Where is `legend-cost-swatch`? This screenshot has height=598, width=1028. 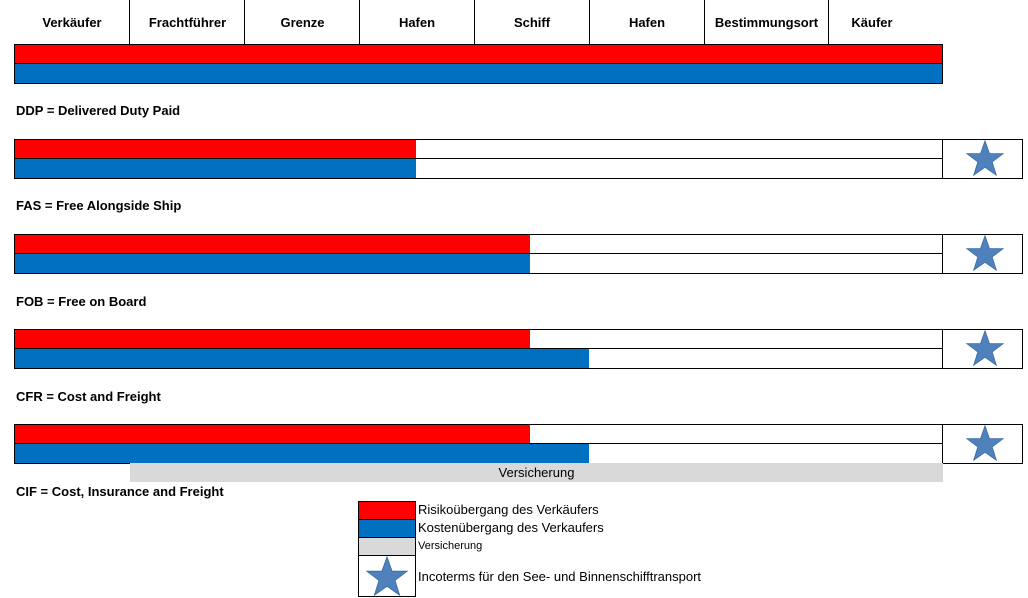 legend-cost-swatch is located at coordinates (387, 528).